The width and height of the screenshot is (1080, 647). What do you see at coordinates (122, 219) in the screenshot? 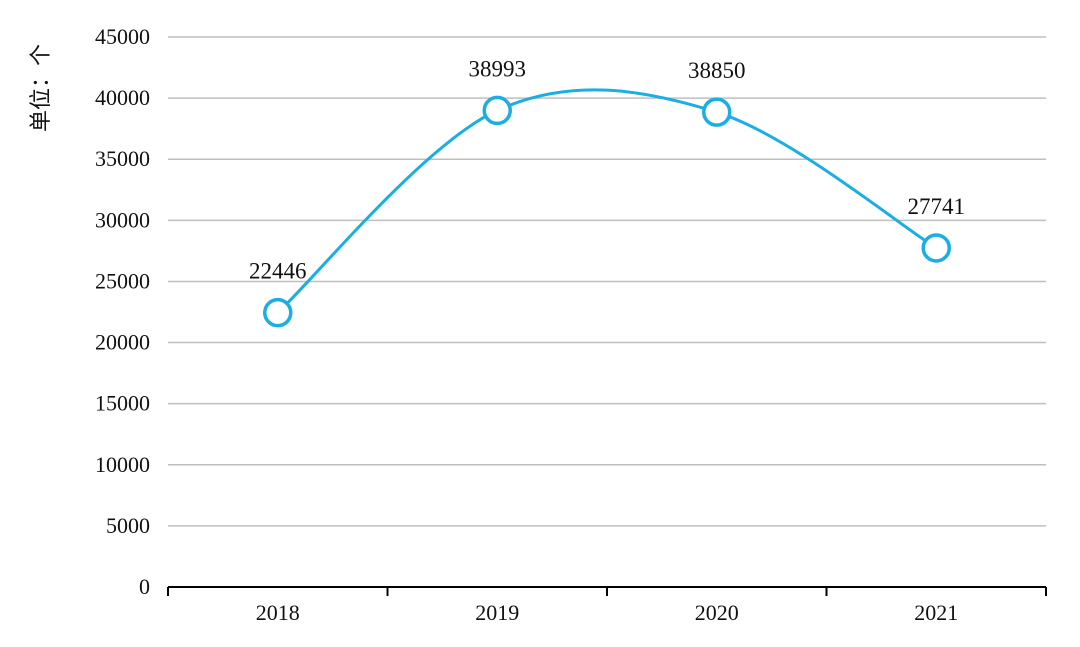
I see `y-tick-label: 30000` at bounding box center [122, 219].